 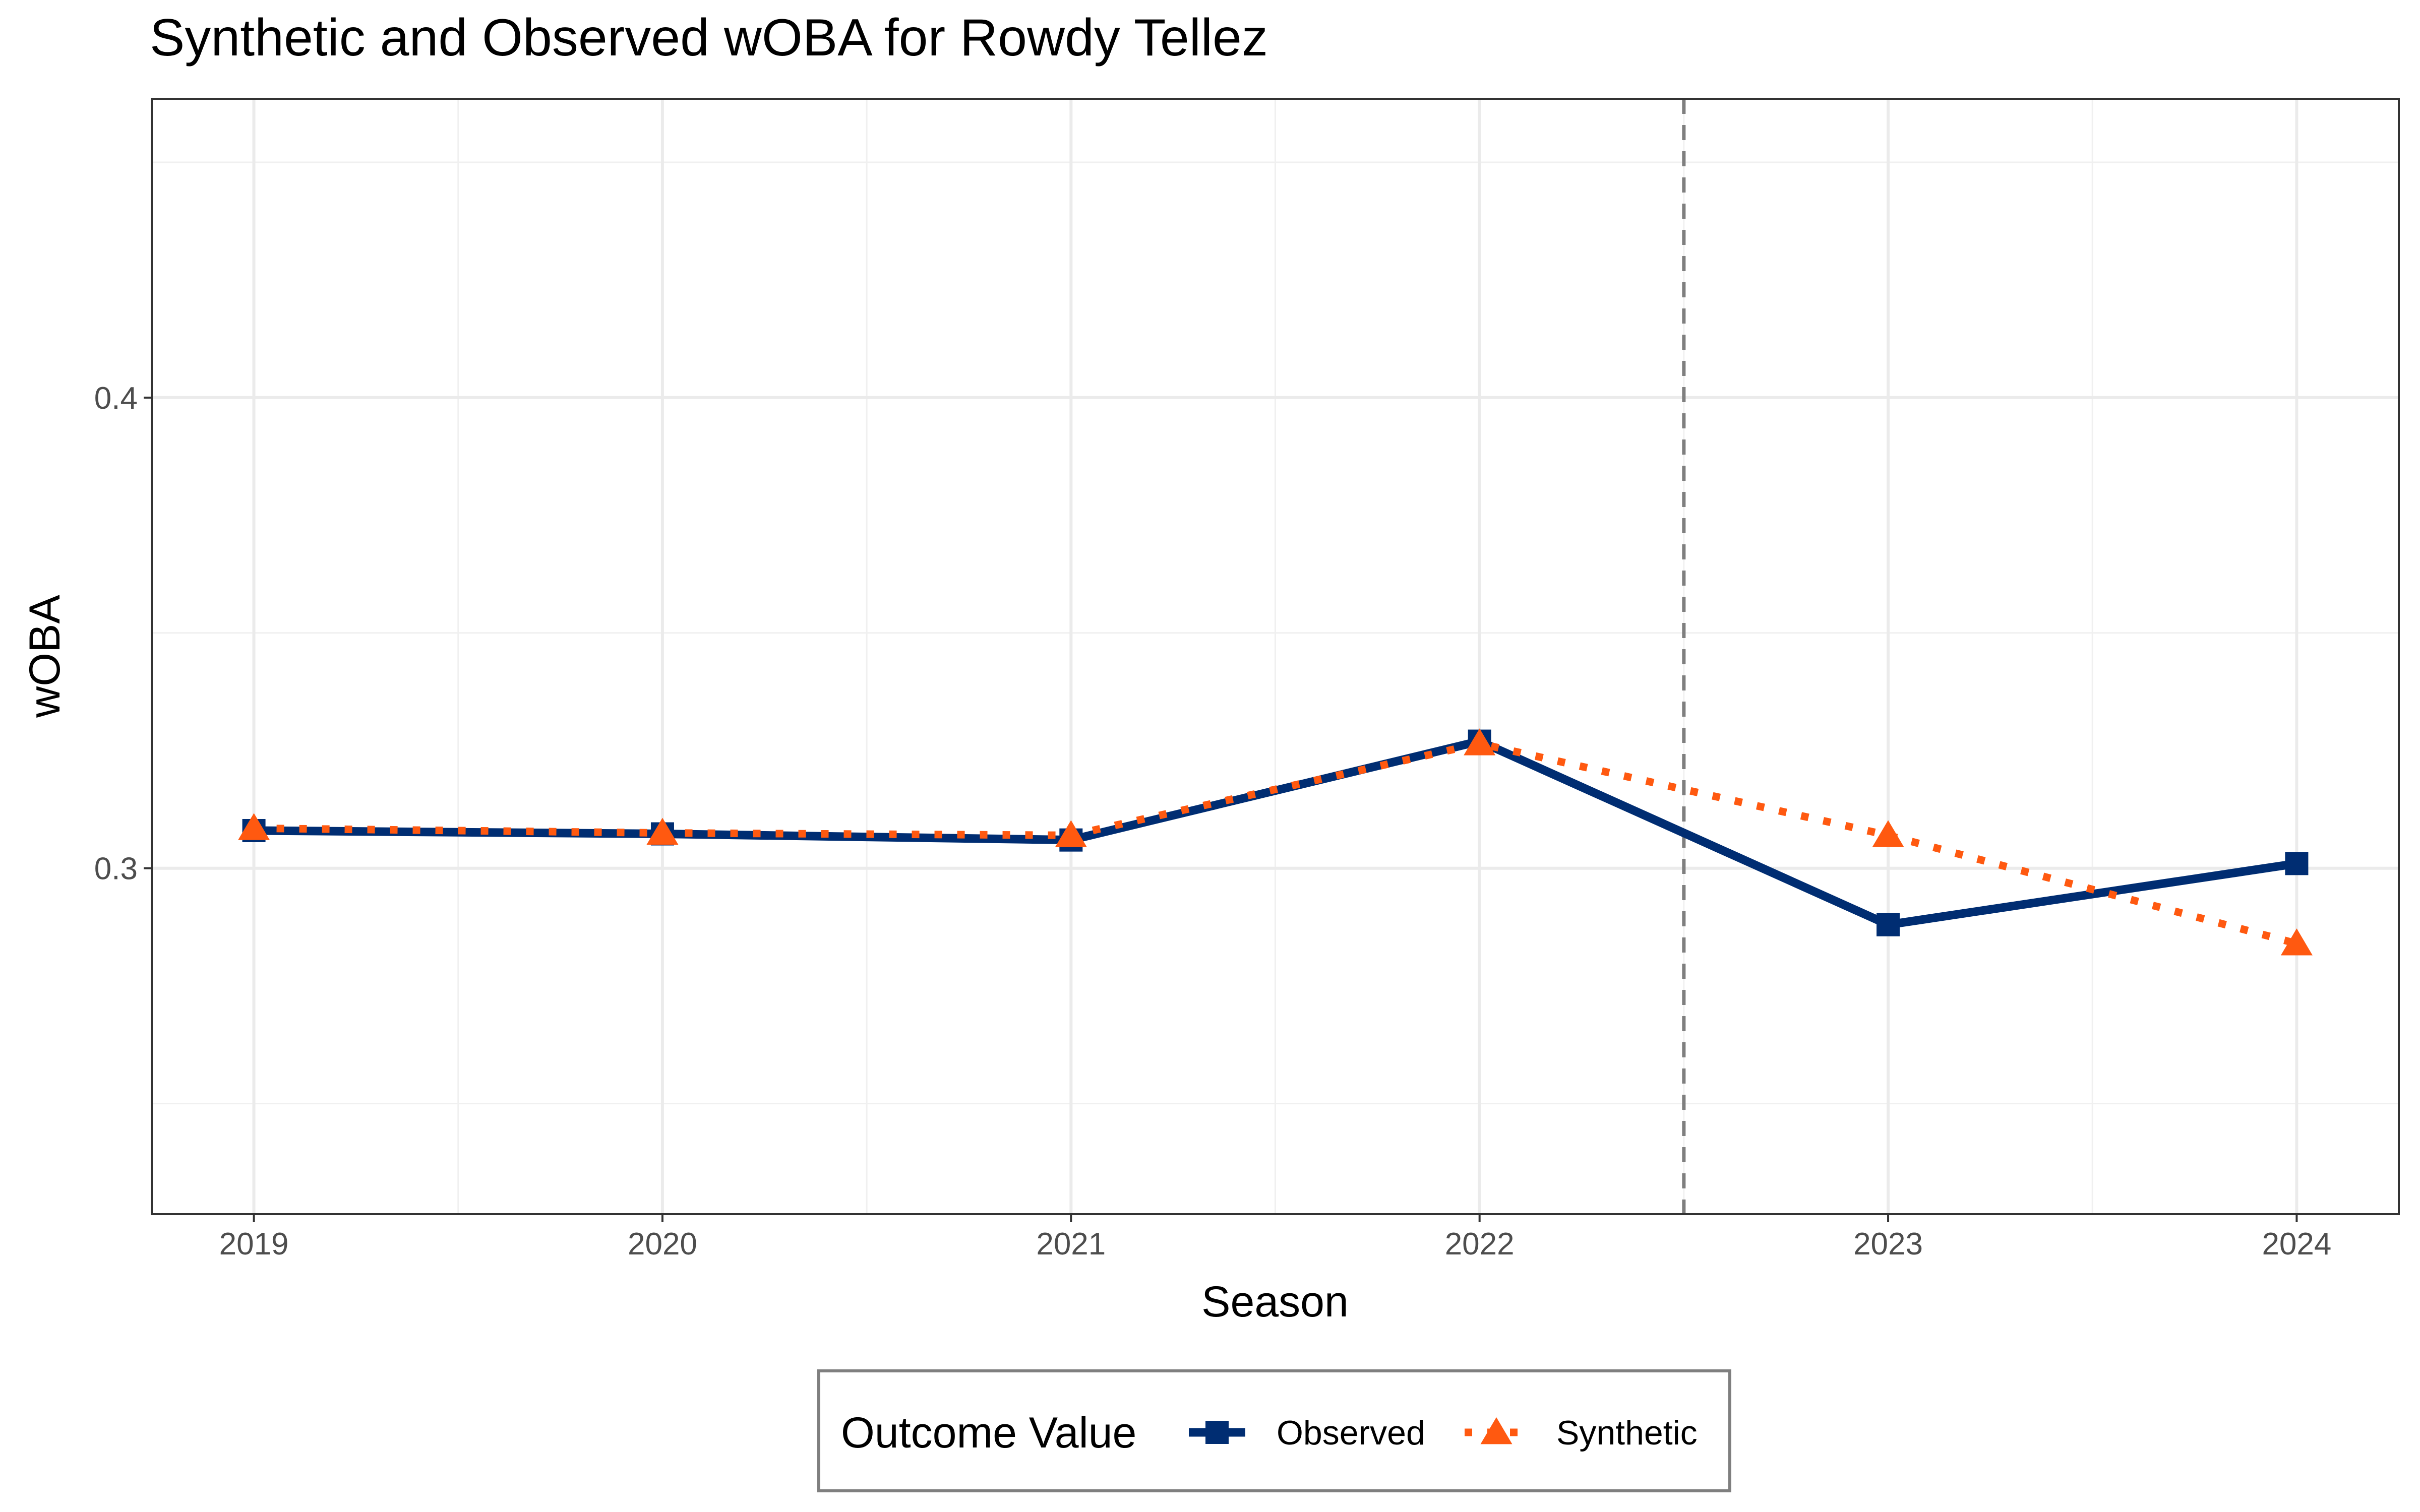 What do you see at coordinates (45, 656) in the screenshot?
I see `y-axis-title: wOBA` at bounding box center [45, 656].